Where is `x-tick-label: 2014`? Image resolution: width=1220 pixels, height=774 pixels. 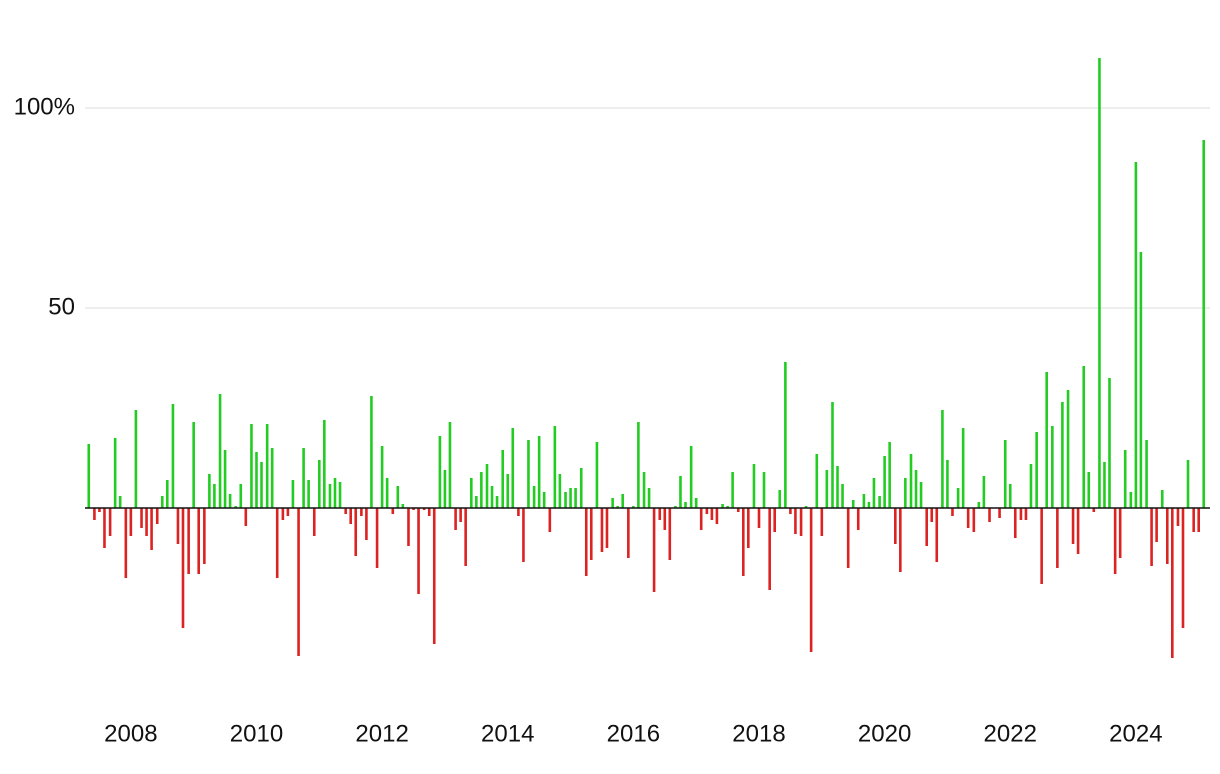 x-tick-label: 2014 is located at coordinates (507, 733).